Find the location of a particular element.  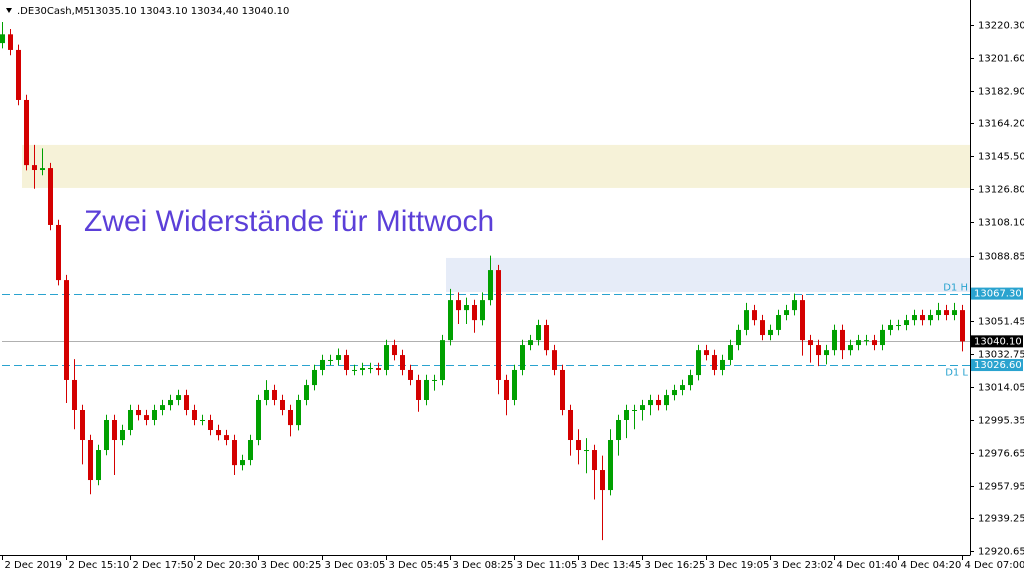

x-tick-label: 3 Dec 19:05 is located at coordinates (739, 565).